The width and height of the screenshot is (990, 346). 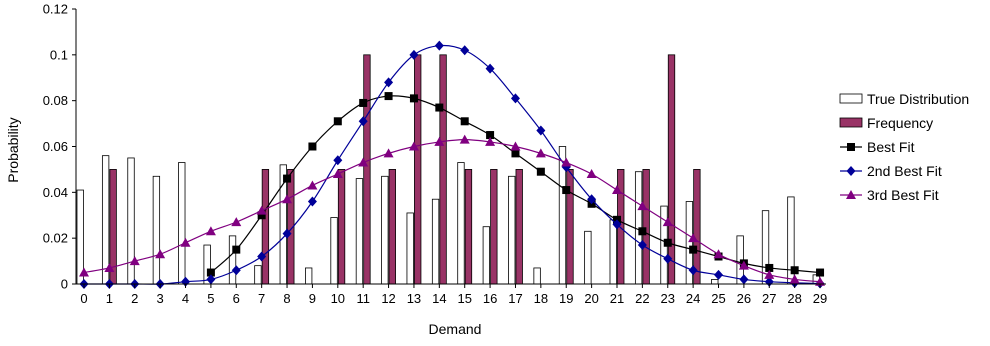 I want to click on legend-third-best-fit-marker, so click(x=851, y=194).